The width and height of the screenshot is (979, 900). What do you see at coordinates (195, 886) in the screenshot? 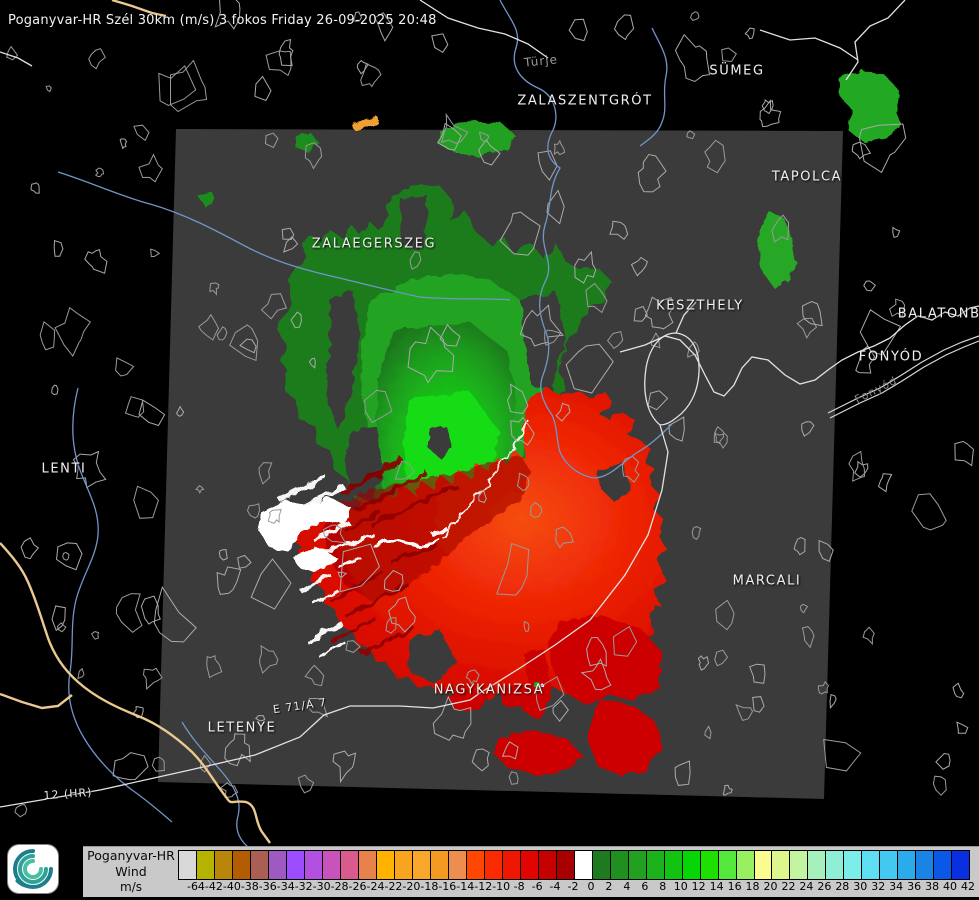
I see `scale-tick-label: -64` at bounding box center [195, 886].